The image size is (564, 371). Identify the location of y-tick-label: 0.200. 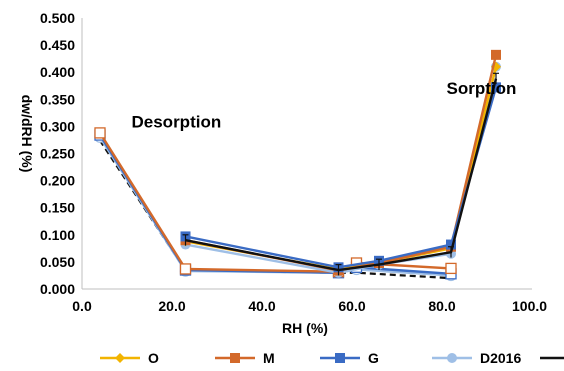
(57, 181).